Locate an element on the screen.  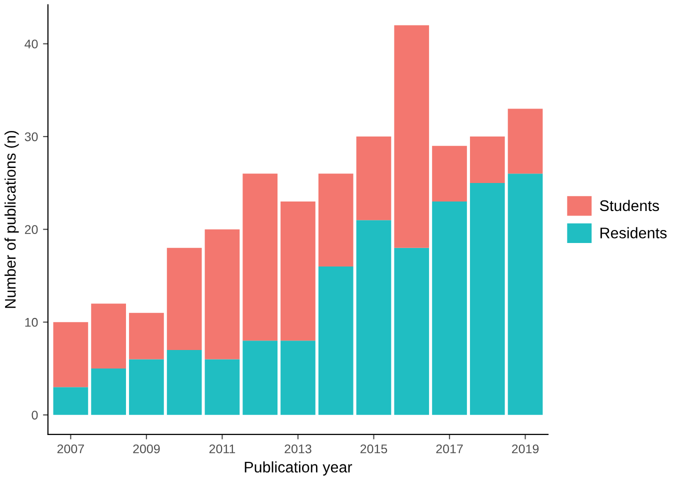
legend-label: Students is located at coordinates (630, 206).